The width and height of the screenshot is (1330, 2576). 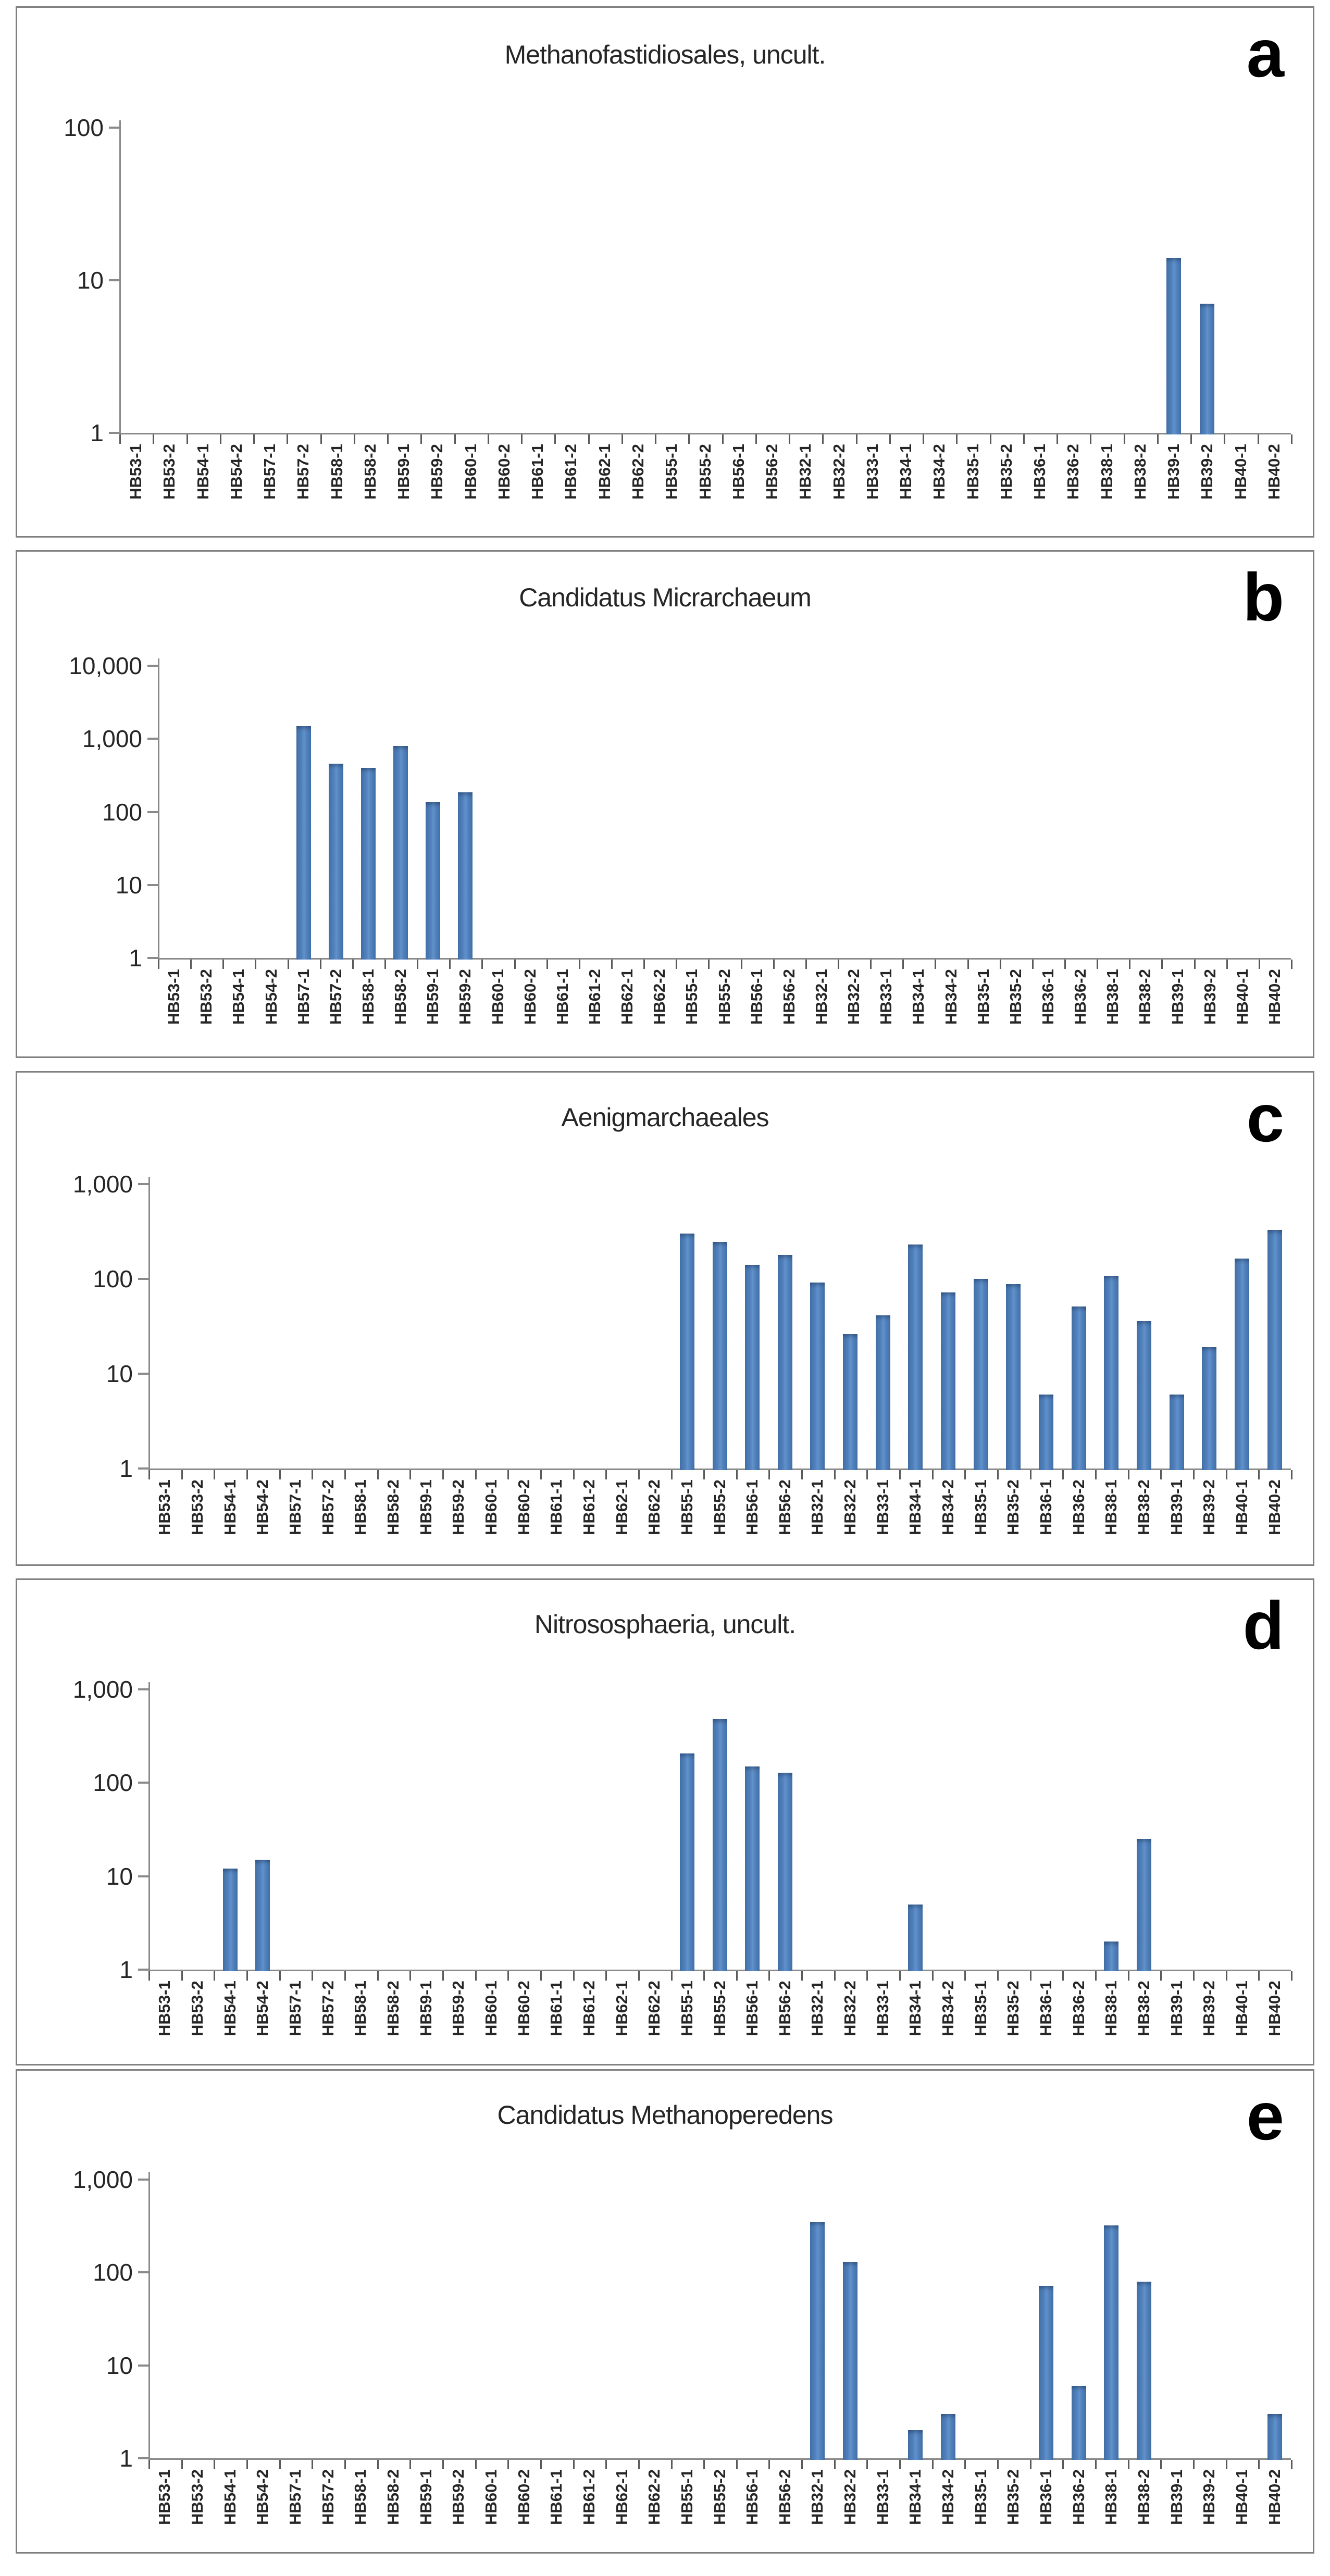 What do you see at coordinates (752, 1507) in the screenshot?
I see `x-label-HB56-1: HB56-1` at bounding box center [752, 1507].